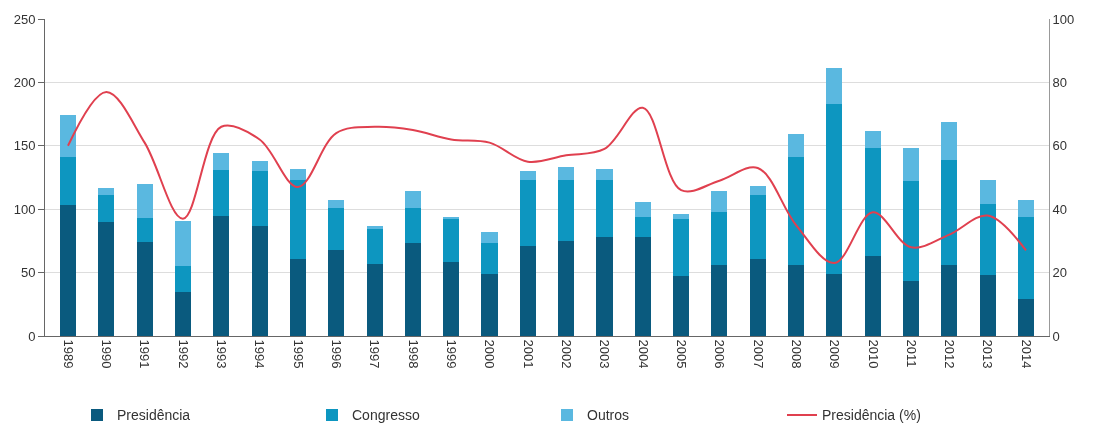 The image size is (1094, 443). Describe the element at coordinates (950, 354) in the screenshot. I see `x-tick-label: 2012` at that location.